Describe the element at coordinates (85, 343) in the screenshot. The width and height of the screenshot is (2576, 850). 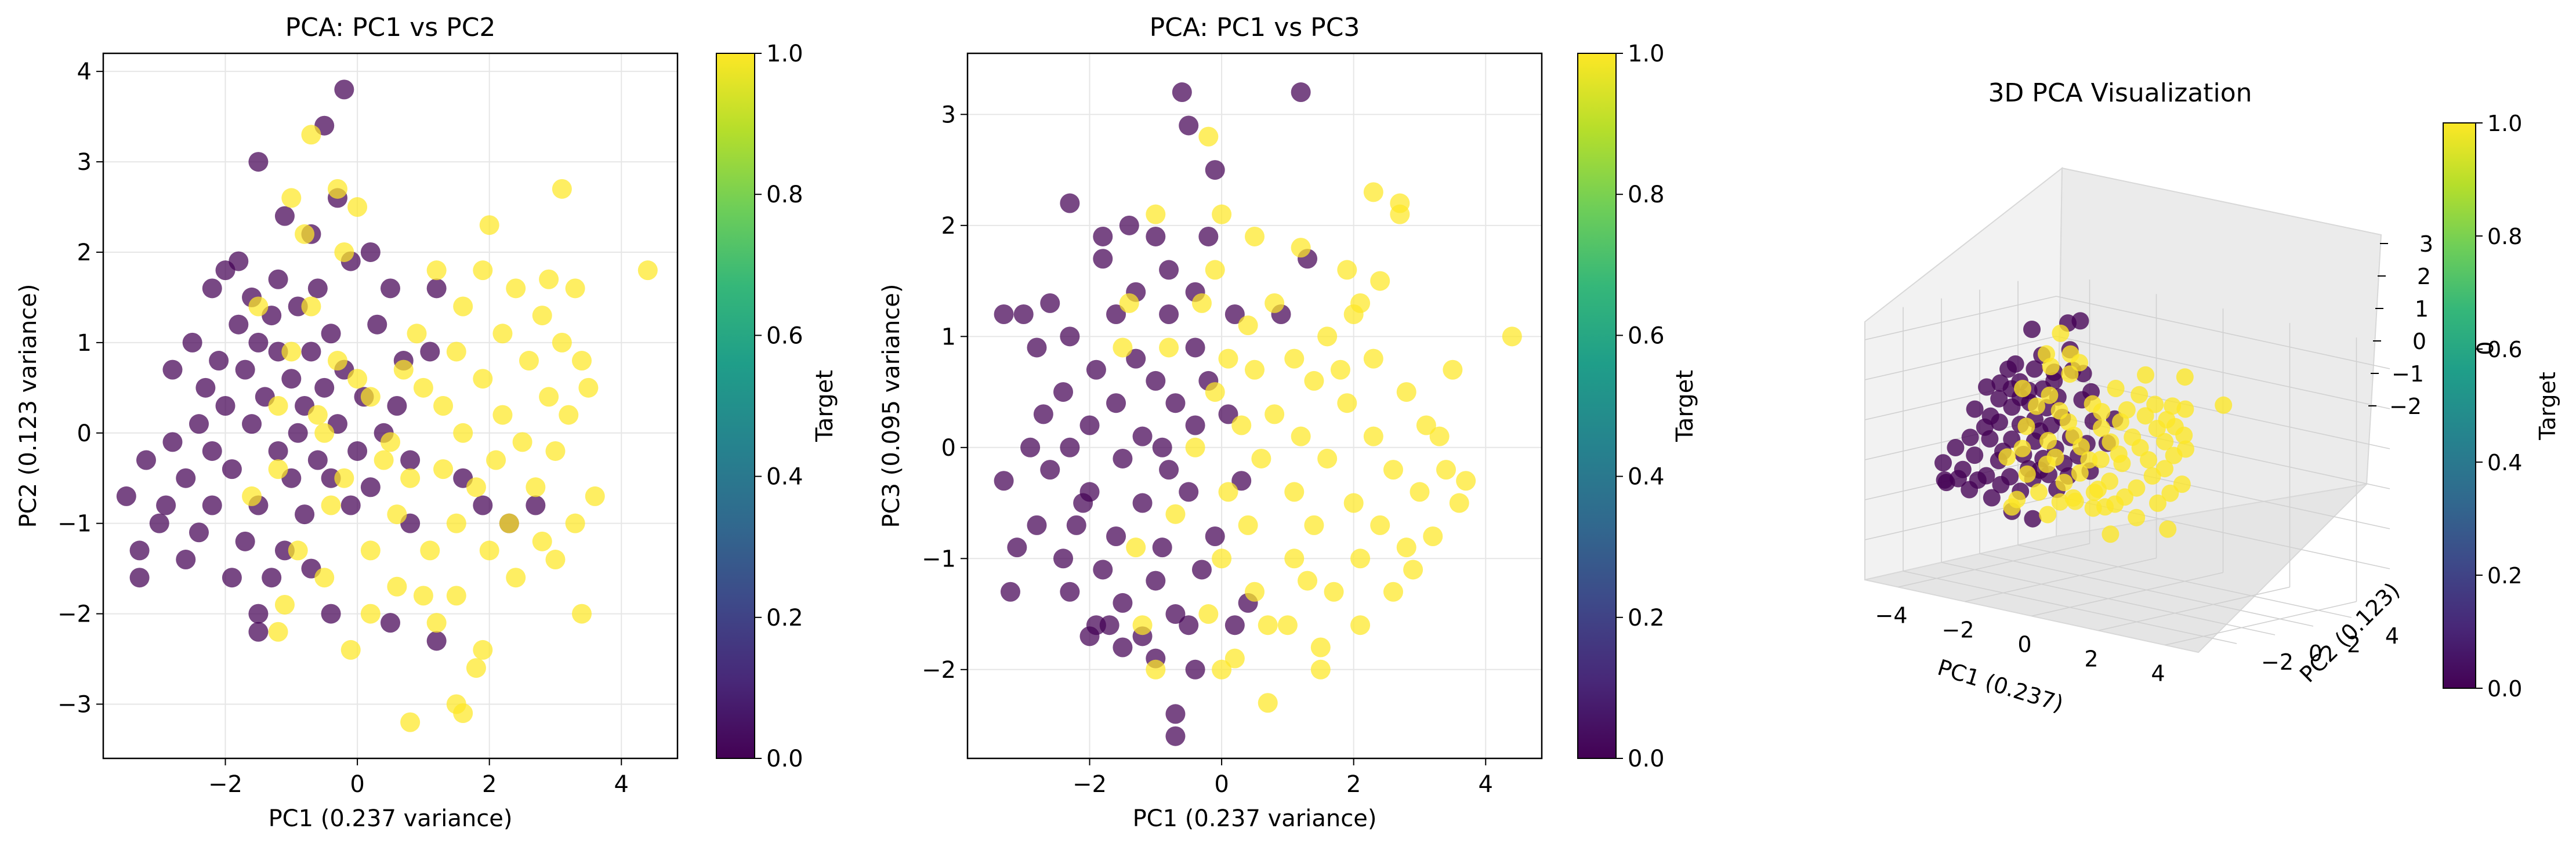
I see `panel1-y-tick-label: 1` at that location.